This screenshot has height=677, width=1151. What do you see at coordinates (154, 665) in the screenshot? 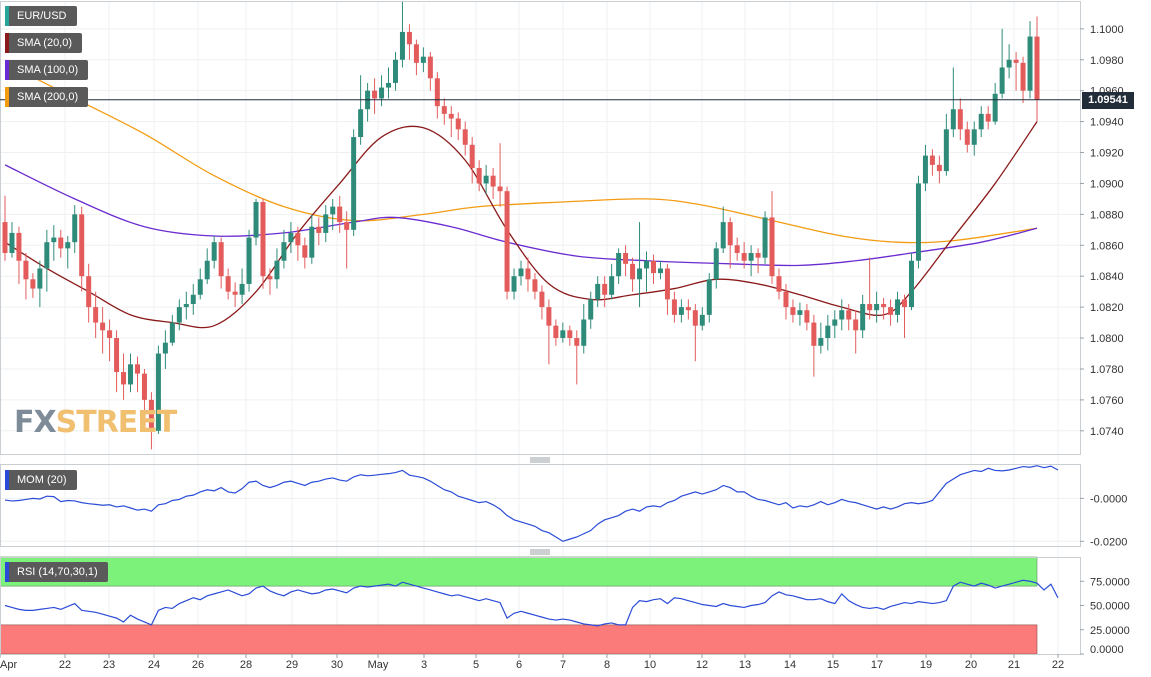
I see `x-tick-label: 24` at bounding box center [154, 665].